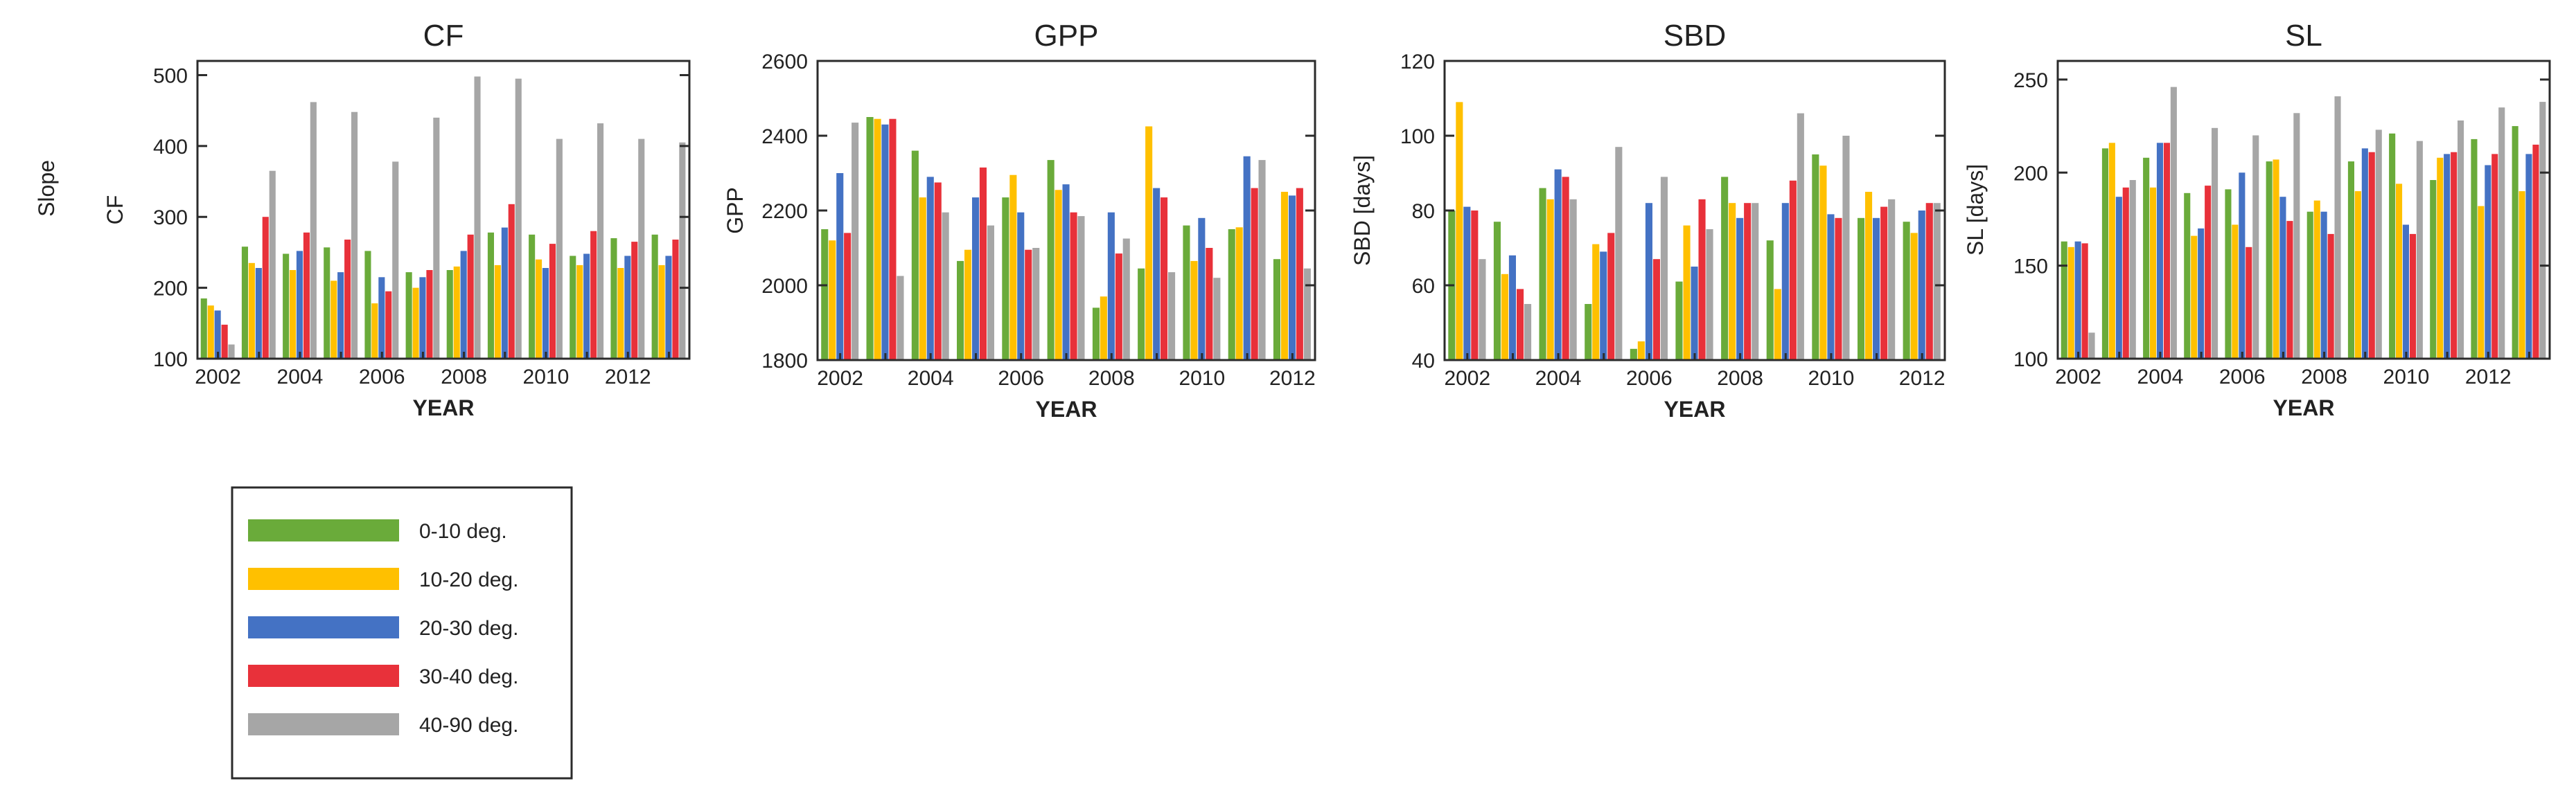  What do you see at coordinates (1423, 286) in the screenshot?
I see `y-tick-label: 60` at bounding box center [1423, 286].